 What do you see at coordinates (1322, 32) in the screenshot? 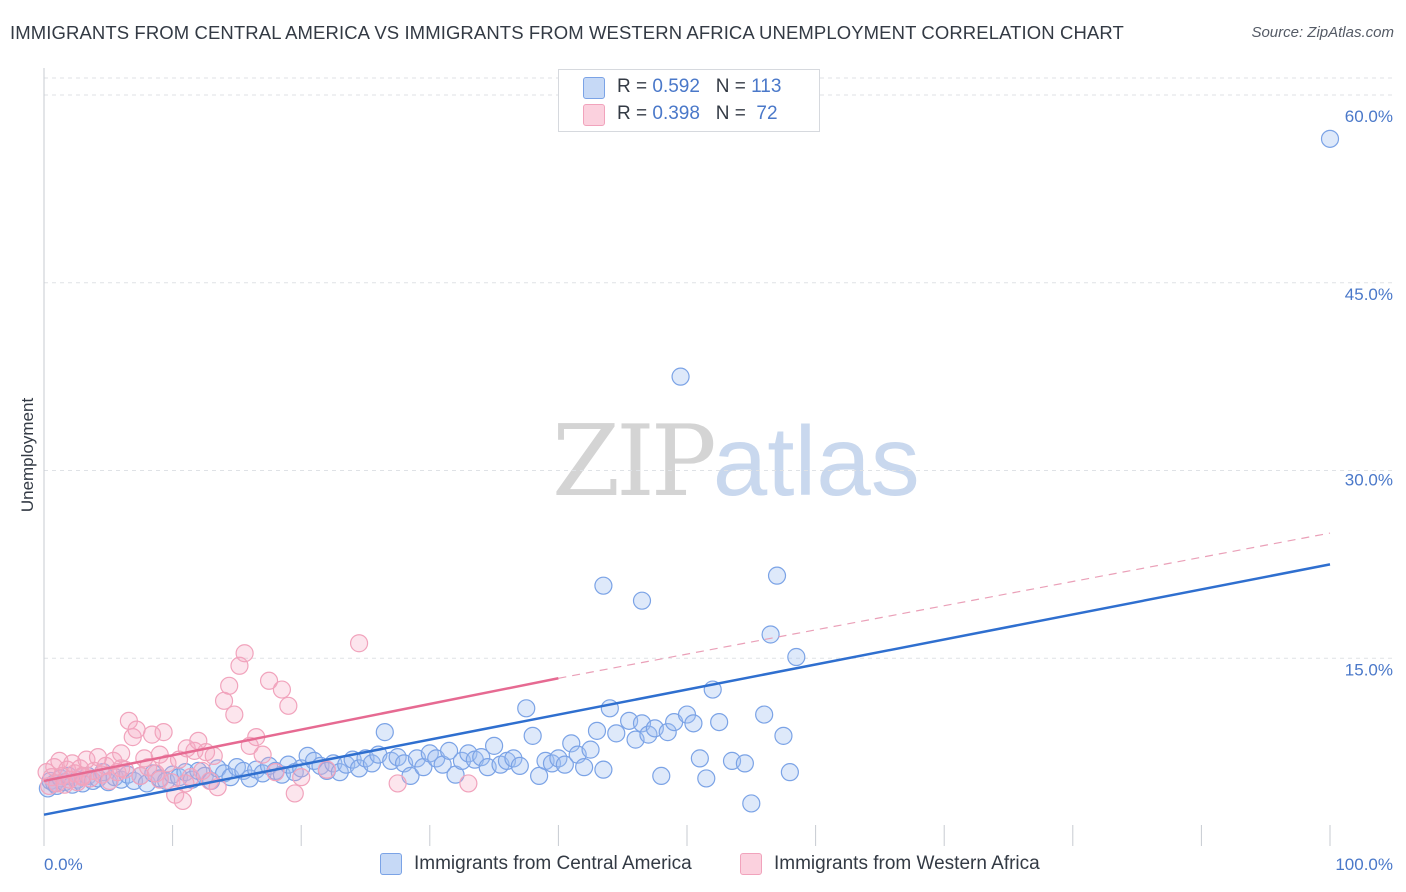
I see `chart-source: Source: ZipAtlas.com` at bounding box center [1322, 32].